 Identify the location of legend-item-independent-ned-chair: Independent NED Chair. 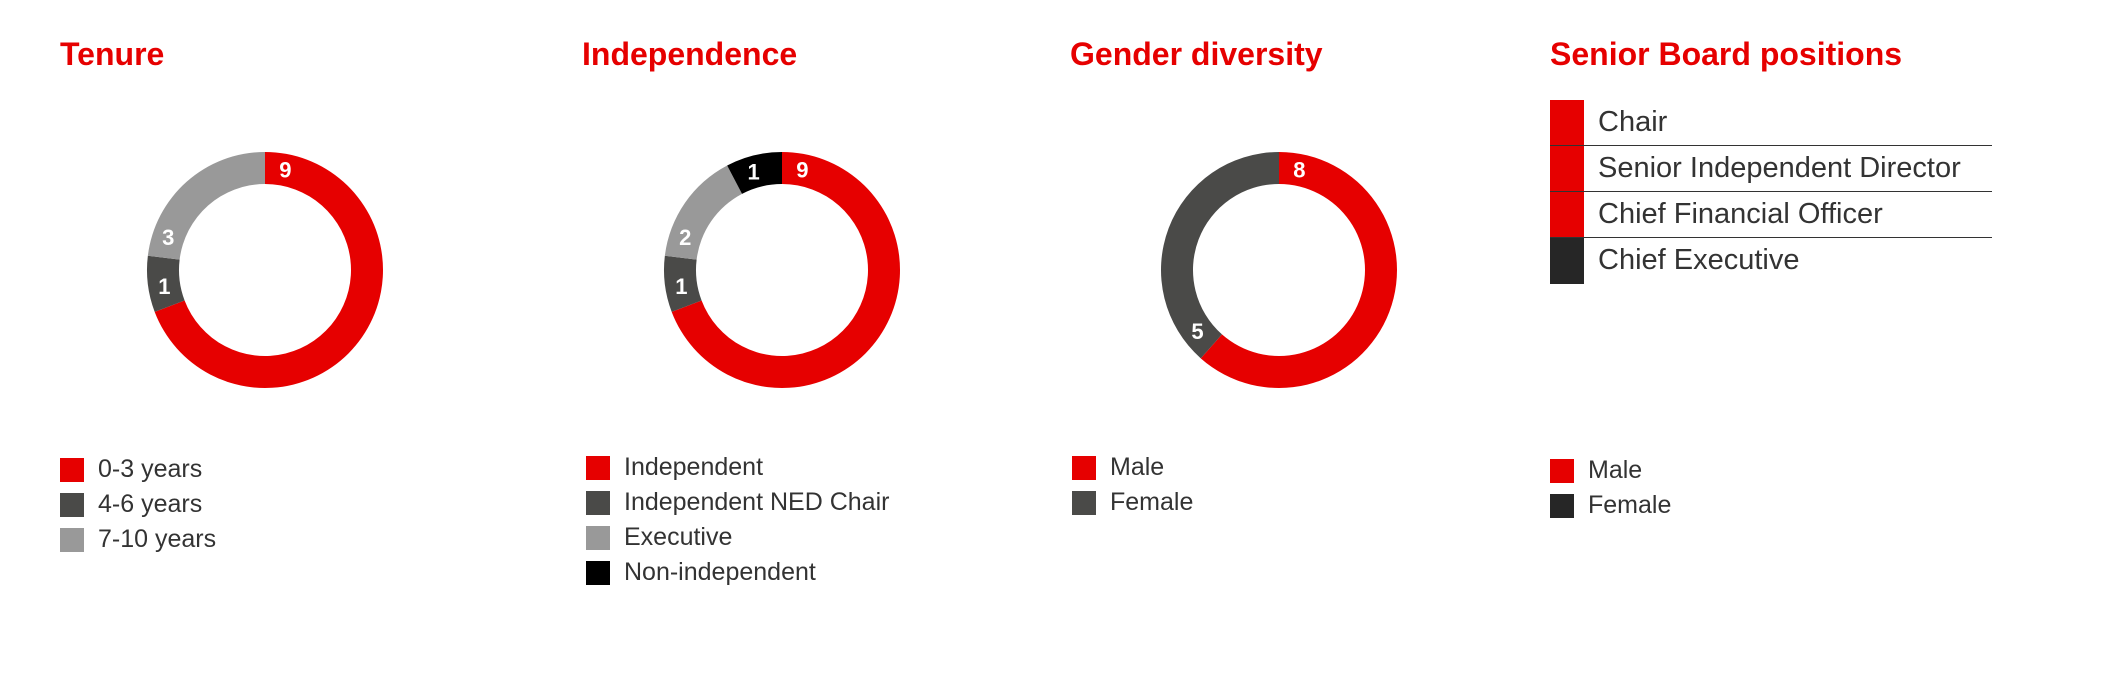
(737, 502).